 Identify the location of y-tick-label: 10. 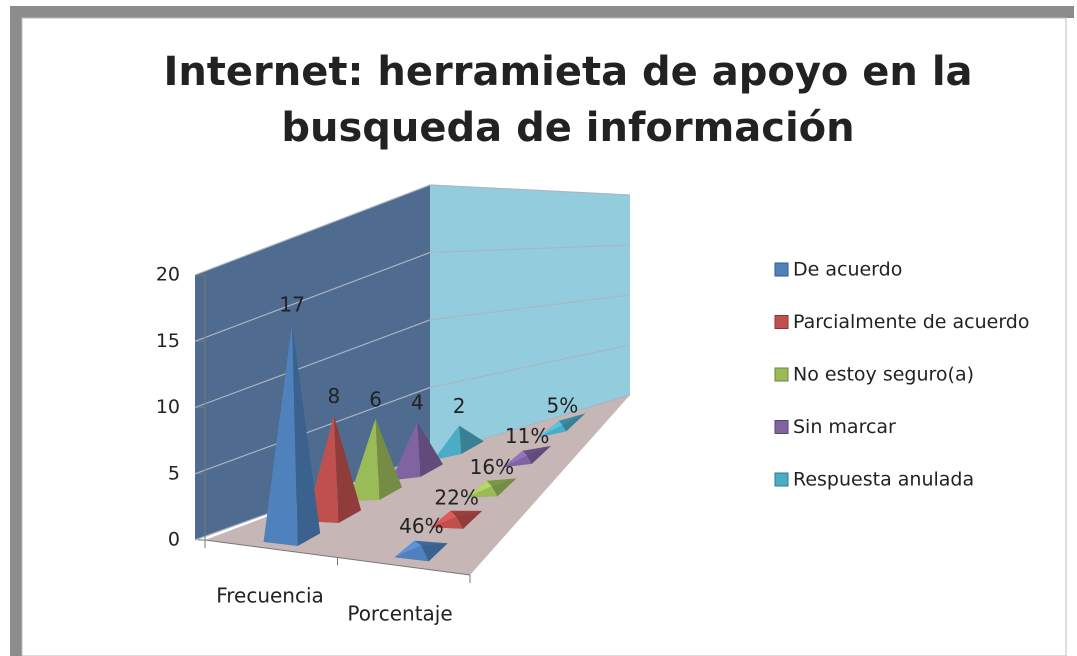
(168, 407).